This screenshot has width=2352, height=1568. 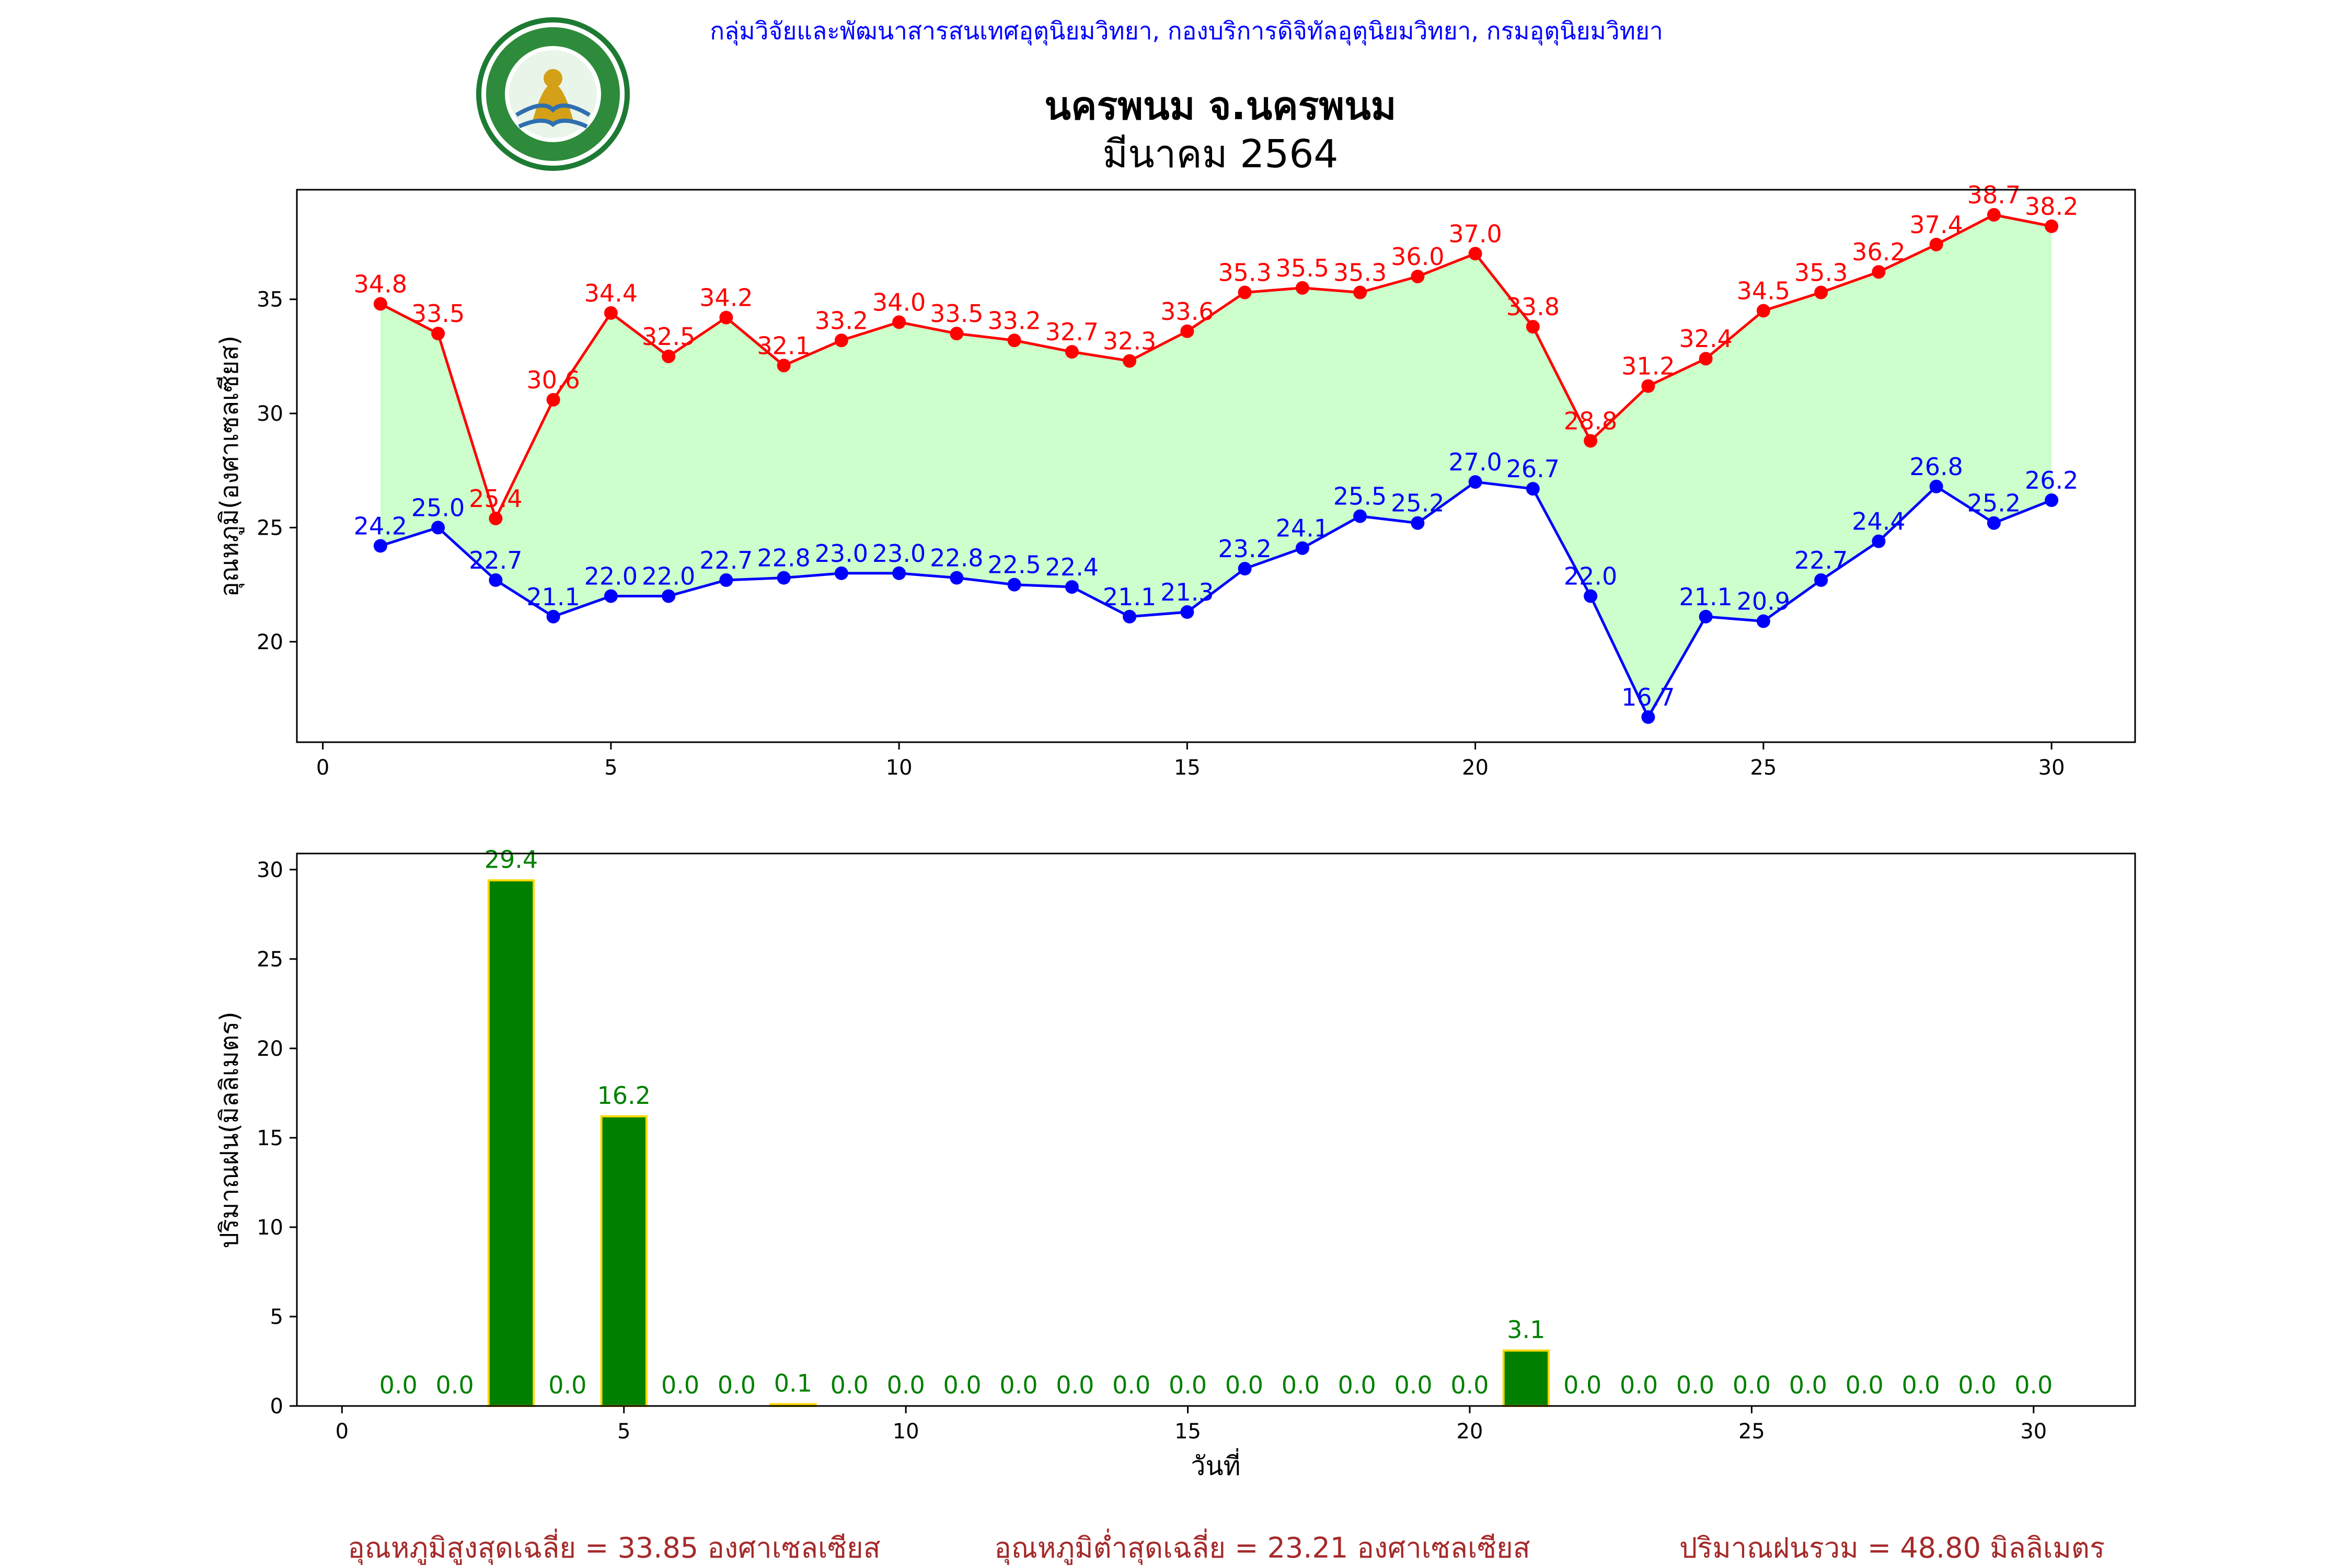 What do you see at coordinates (1878, 252) in the screenshot?
I see `max-temperature-label: 36.2` at bounding box center [1878, 252].